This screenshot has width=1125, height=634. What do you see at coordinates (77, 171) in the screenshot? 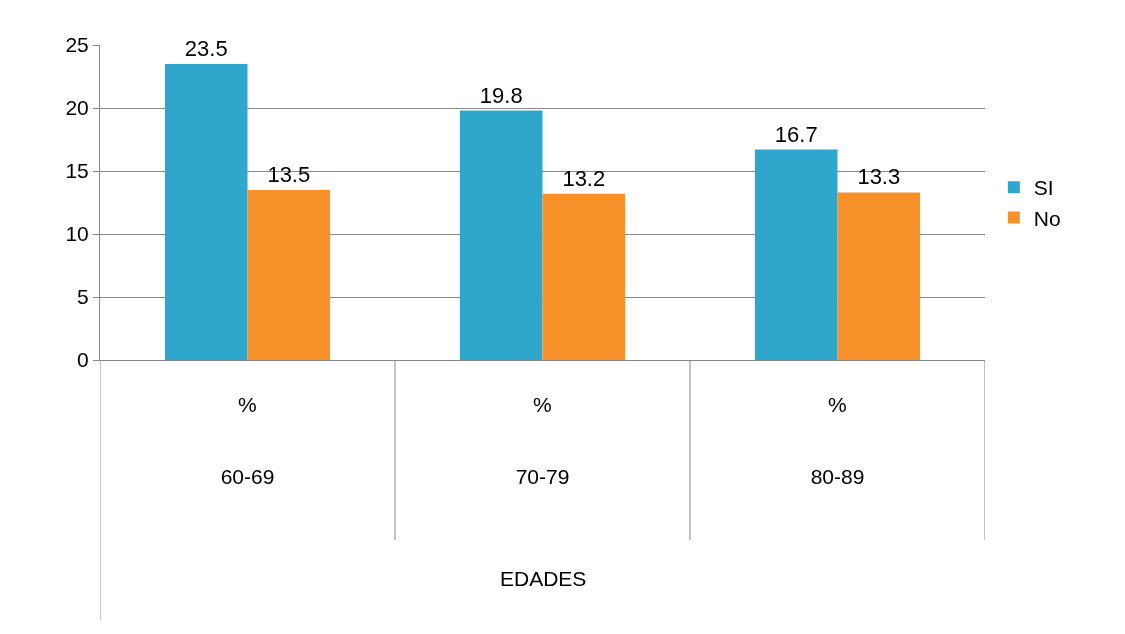
I see `y-tick-label: 15` at bounding box center [77, 171].